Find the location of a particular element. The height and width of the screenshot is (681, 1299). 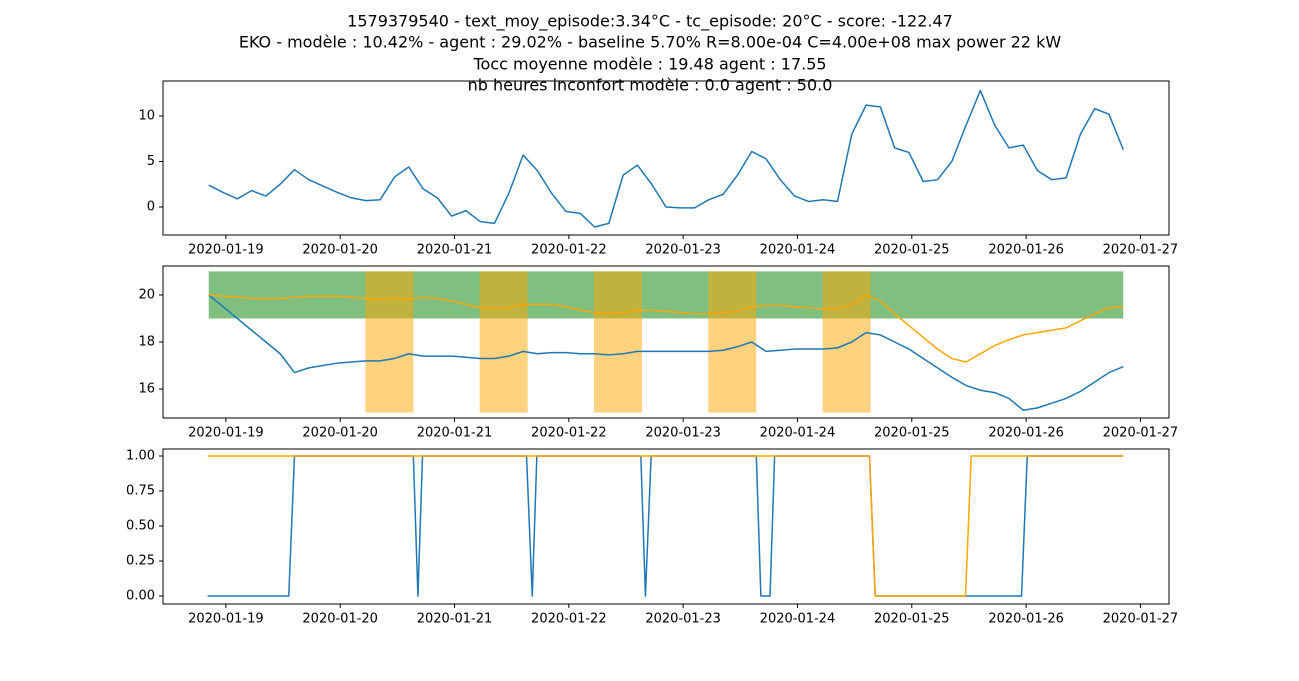

y-tick-label: 1.00 is located at coordinates (140, 456).